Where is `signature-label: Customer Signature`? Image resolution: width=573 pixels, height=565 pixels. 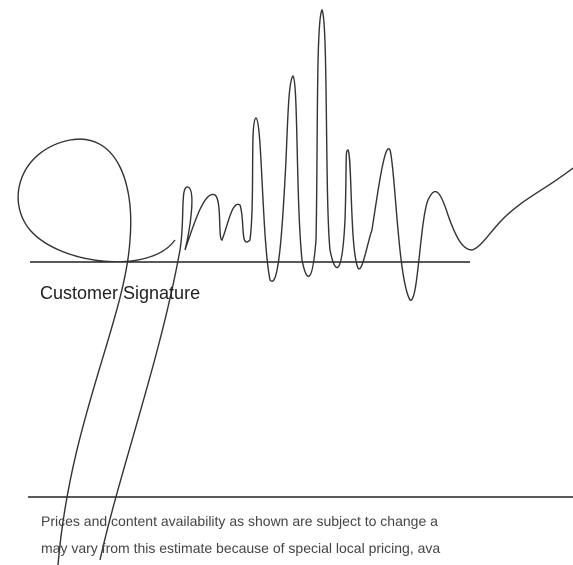 signature-label: Customer Signature is located at coordinates (120, 293).